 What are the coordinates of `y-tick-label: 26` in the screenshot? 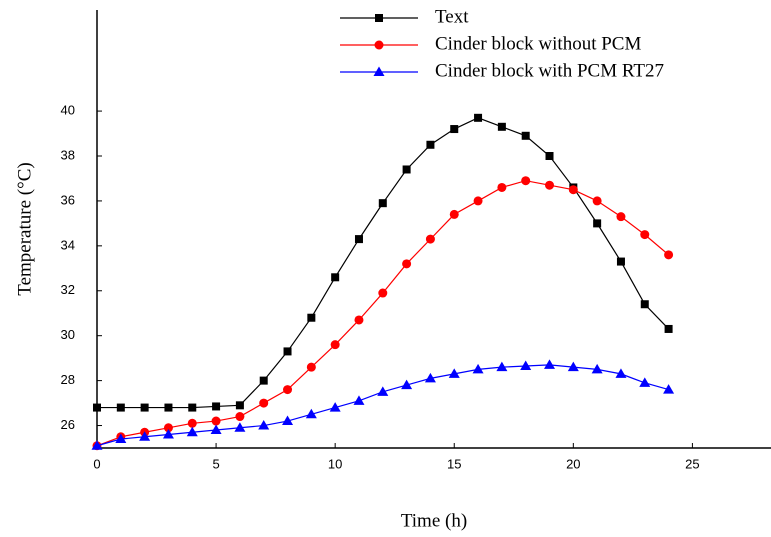 It's located at (68, 424).